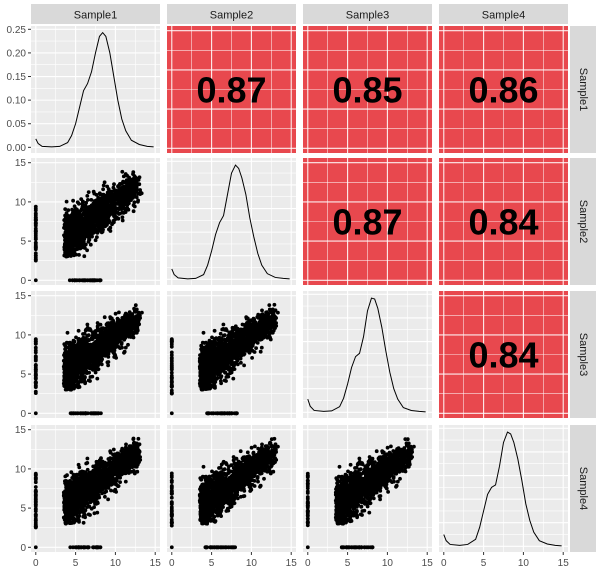 The width and height of the screenshot is (599, 579). I want to click on row-strip-sample3, so click(583, 354).